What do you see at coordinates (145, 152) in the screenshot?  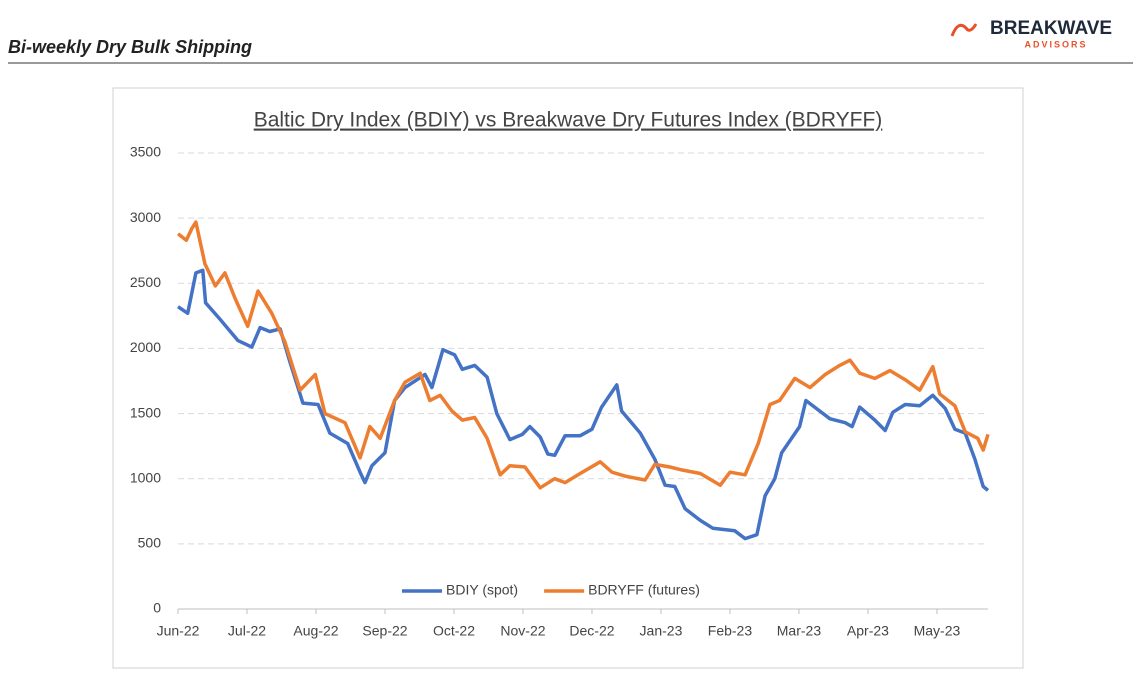 I see `y-tick-label: 3500` at bounding box center [145, 152].